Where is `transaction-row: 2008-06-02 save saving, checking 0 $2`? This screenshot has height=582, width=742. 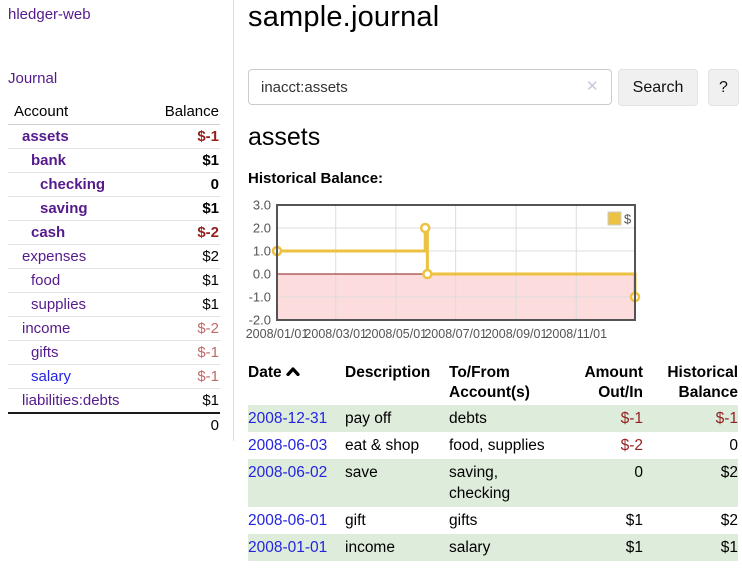 transaction-row: 2008-06-02 save saving, checking 0 $2 is located at coordinates (493, 483).